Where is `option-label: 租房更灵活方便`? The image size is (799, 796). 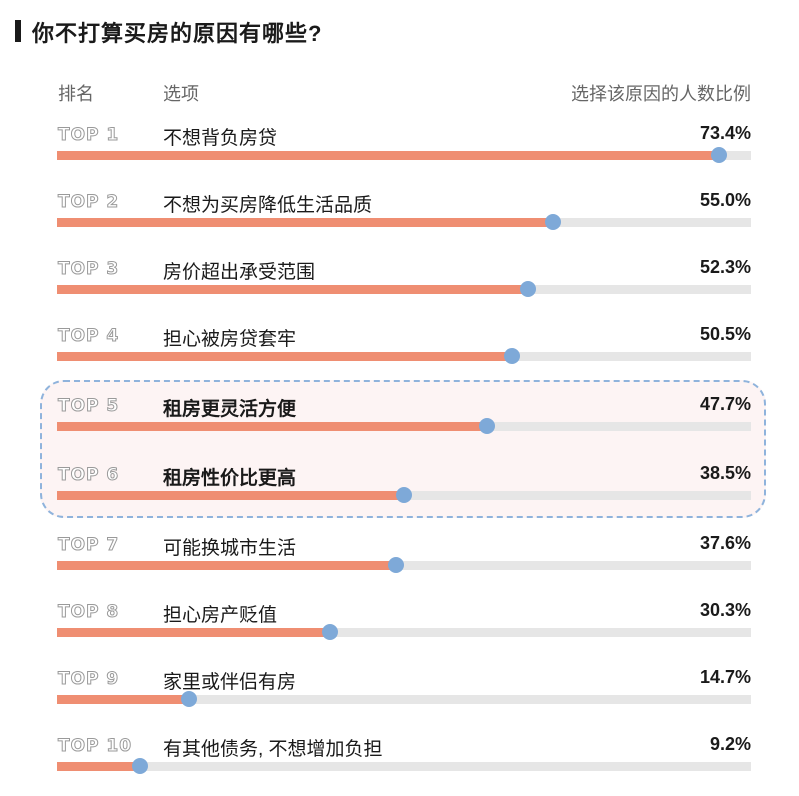
option-label: 租房更灵活方便 is located at coordinates (230, 409).